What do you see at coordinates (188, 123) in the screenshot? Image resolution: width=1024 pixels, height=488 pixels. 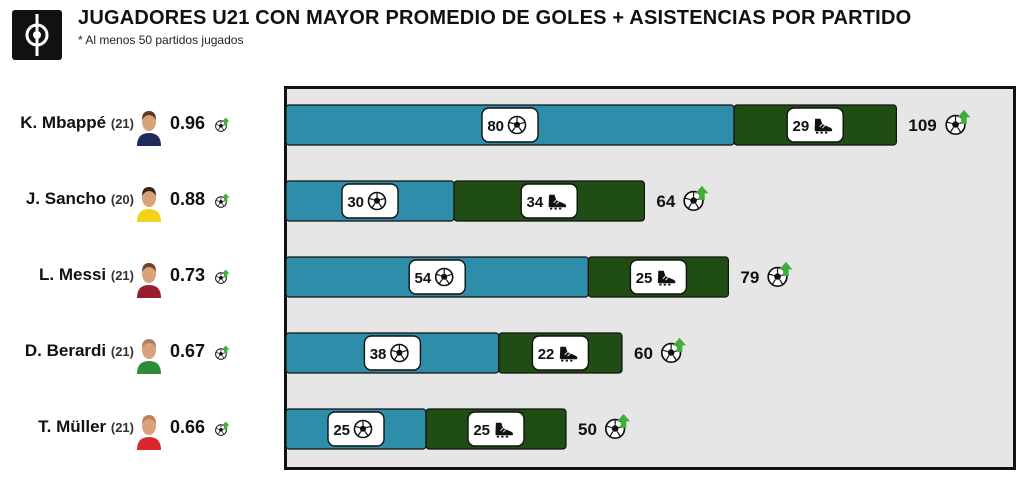 I see `player-ratio: 0.96` at bounding box center [188, 123].